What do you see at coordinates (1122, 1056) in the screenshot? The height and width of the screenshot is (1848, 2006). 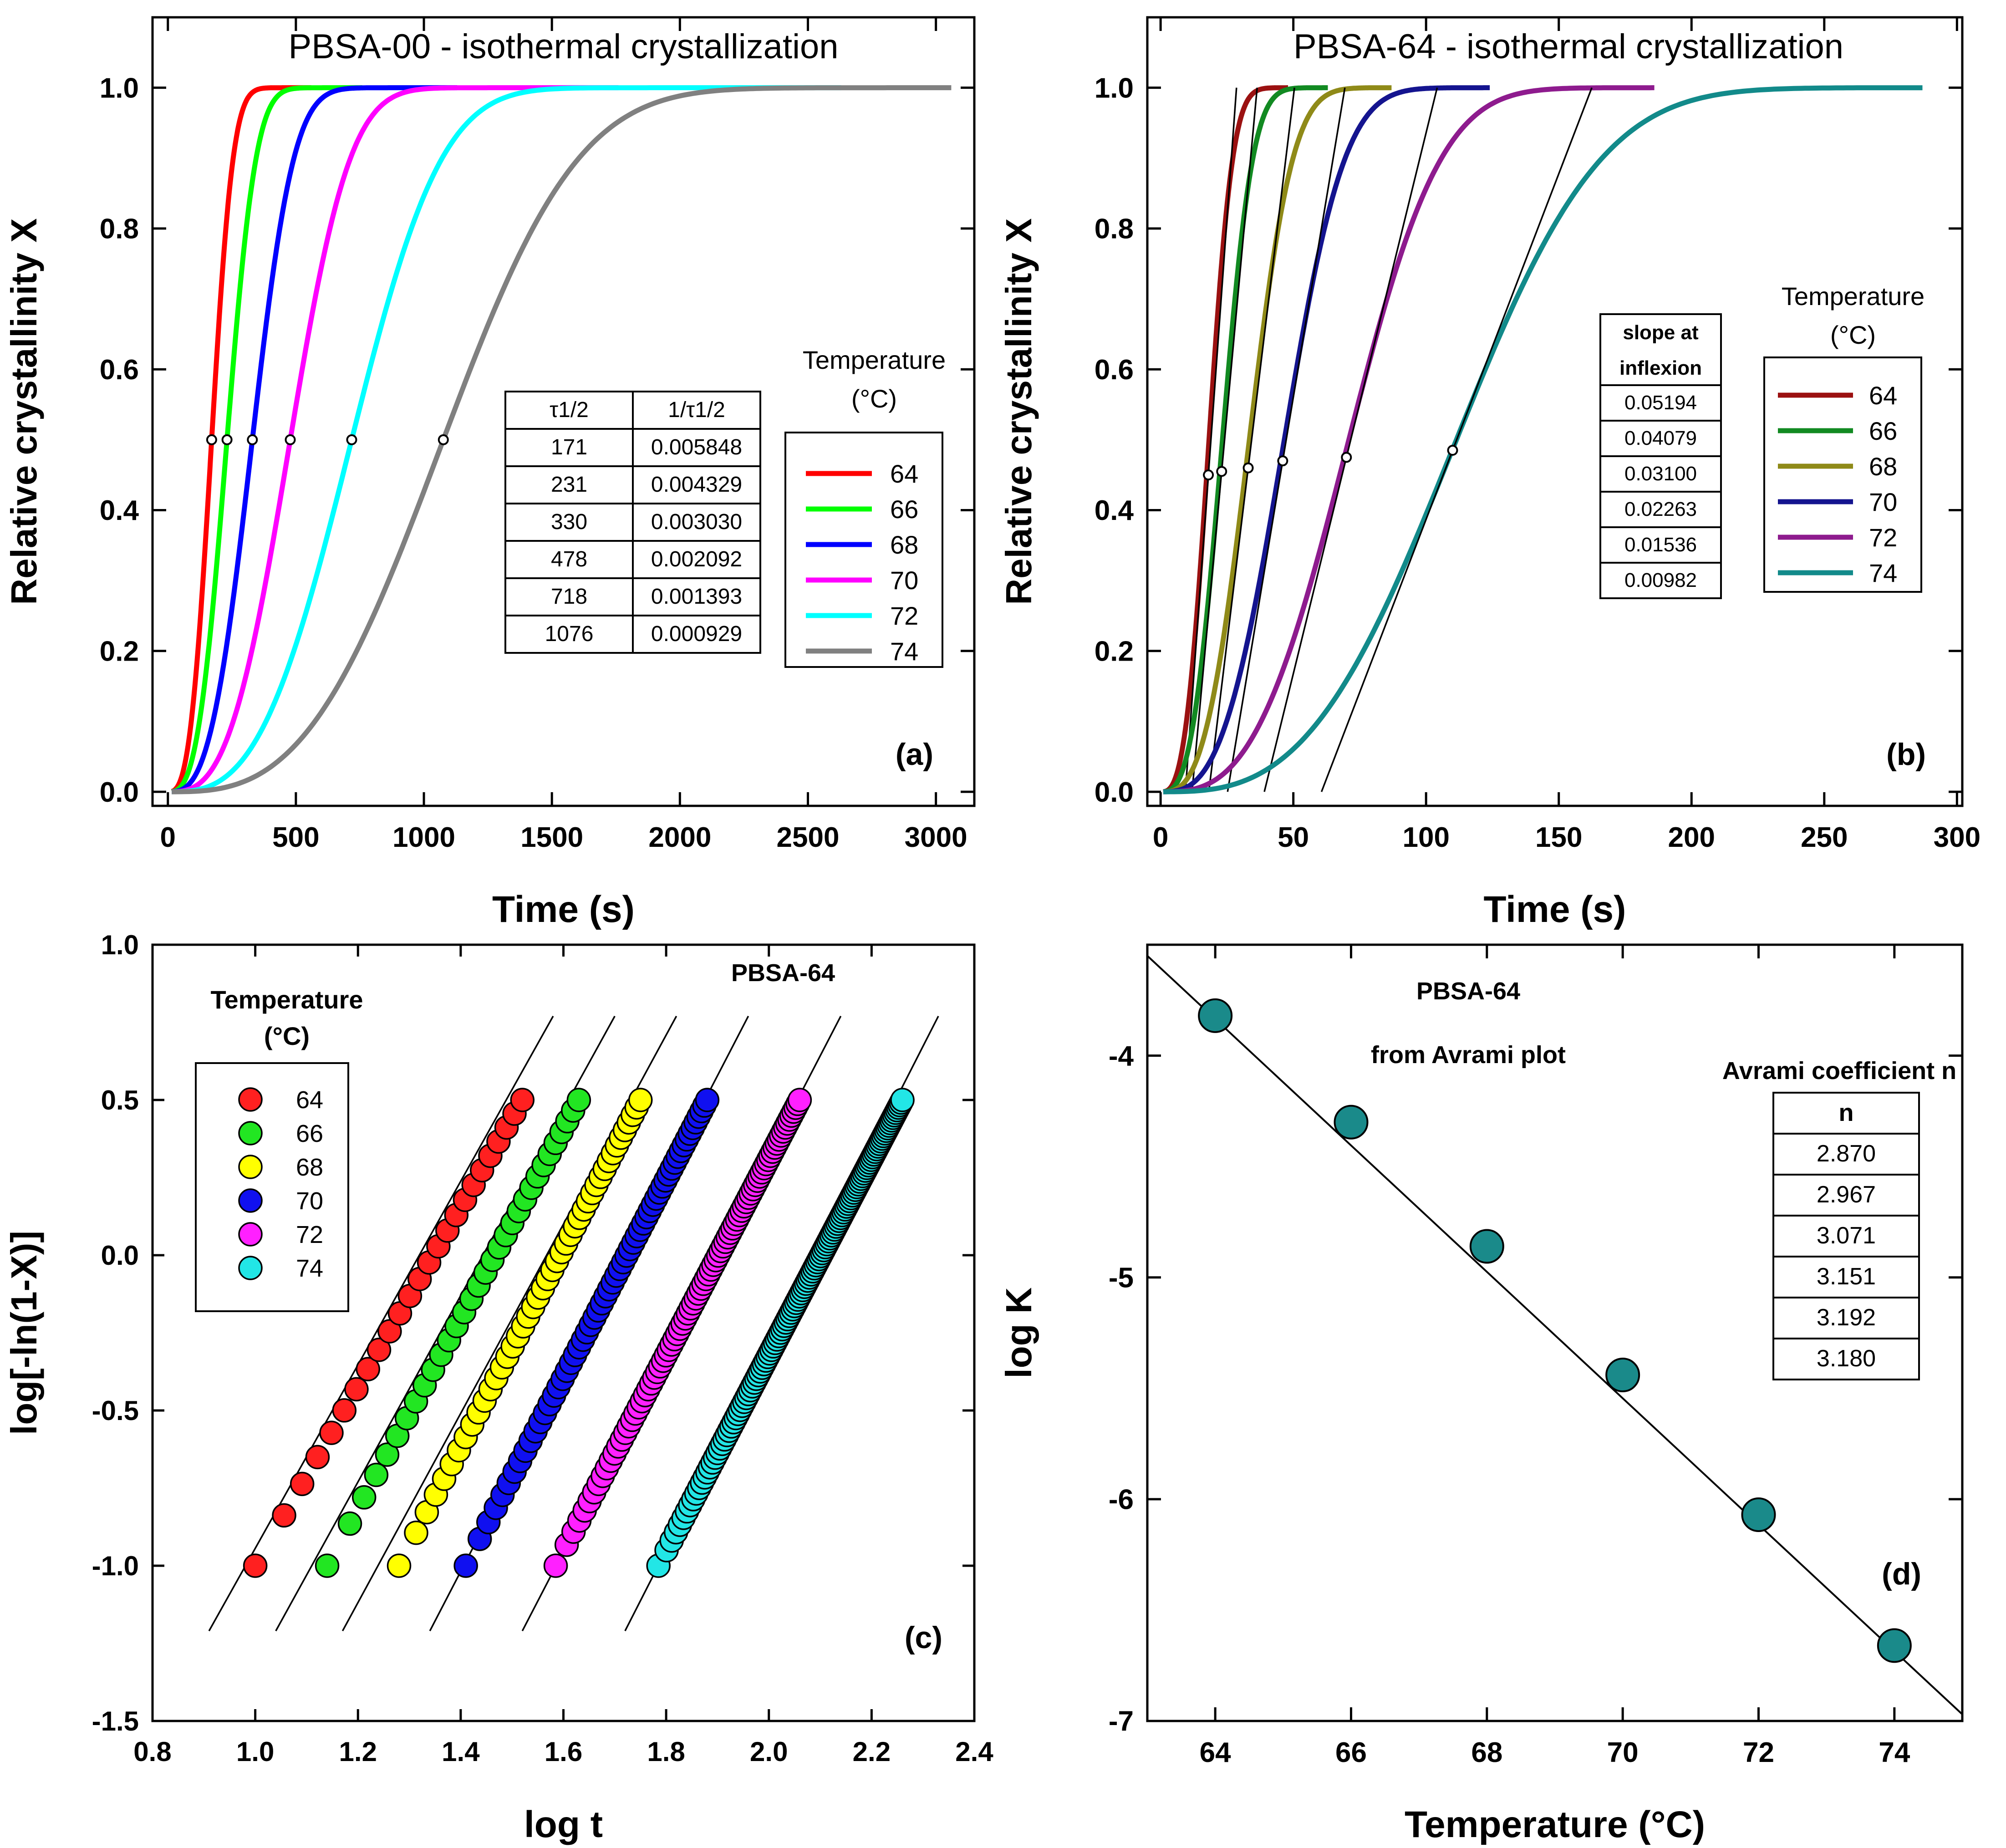 I see `y-tick-label: -4` at bounding box center [1122, 1056].